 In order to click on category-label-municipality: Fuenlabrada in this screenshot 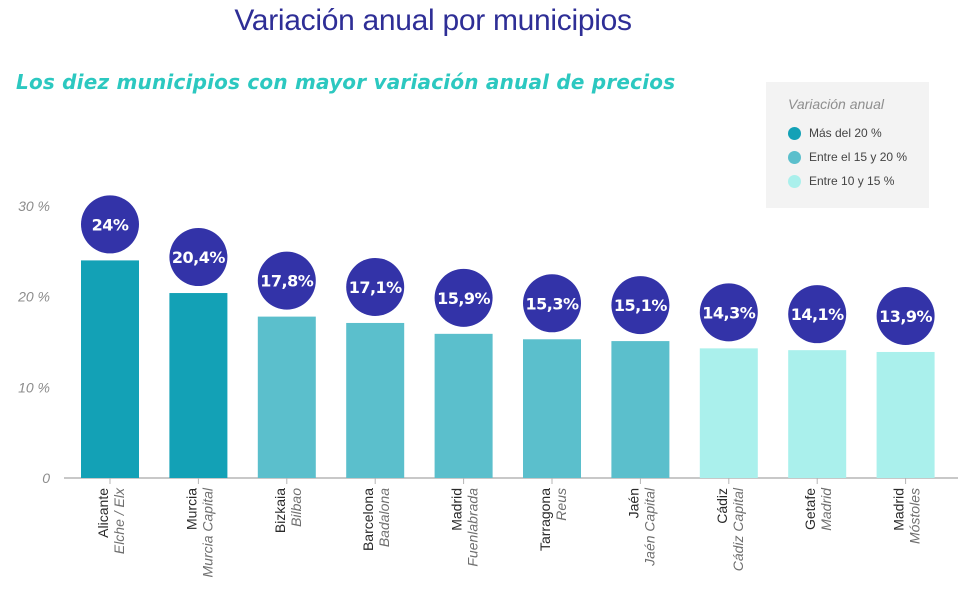, I will do `click(473, 527)`.